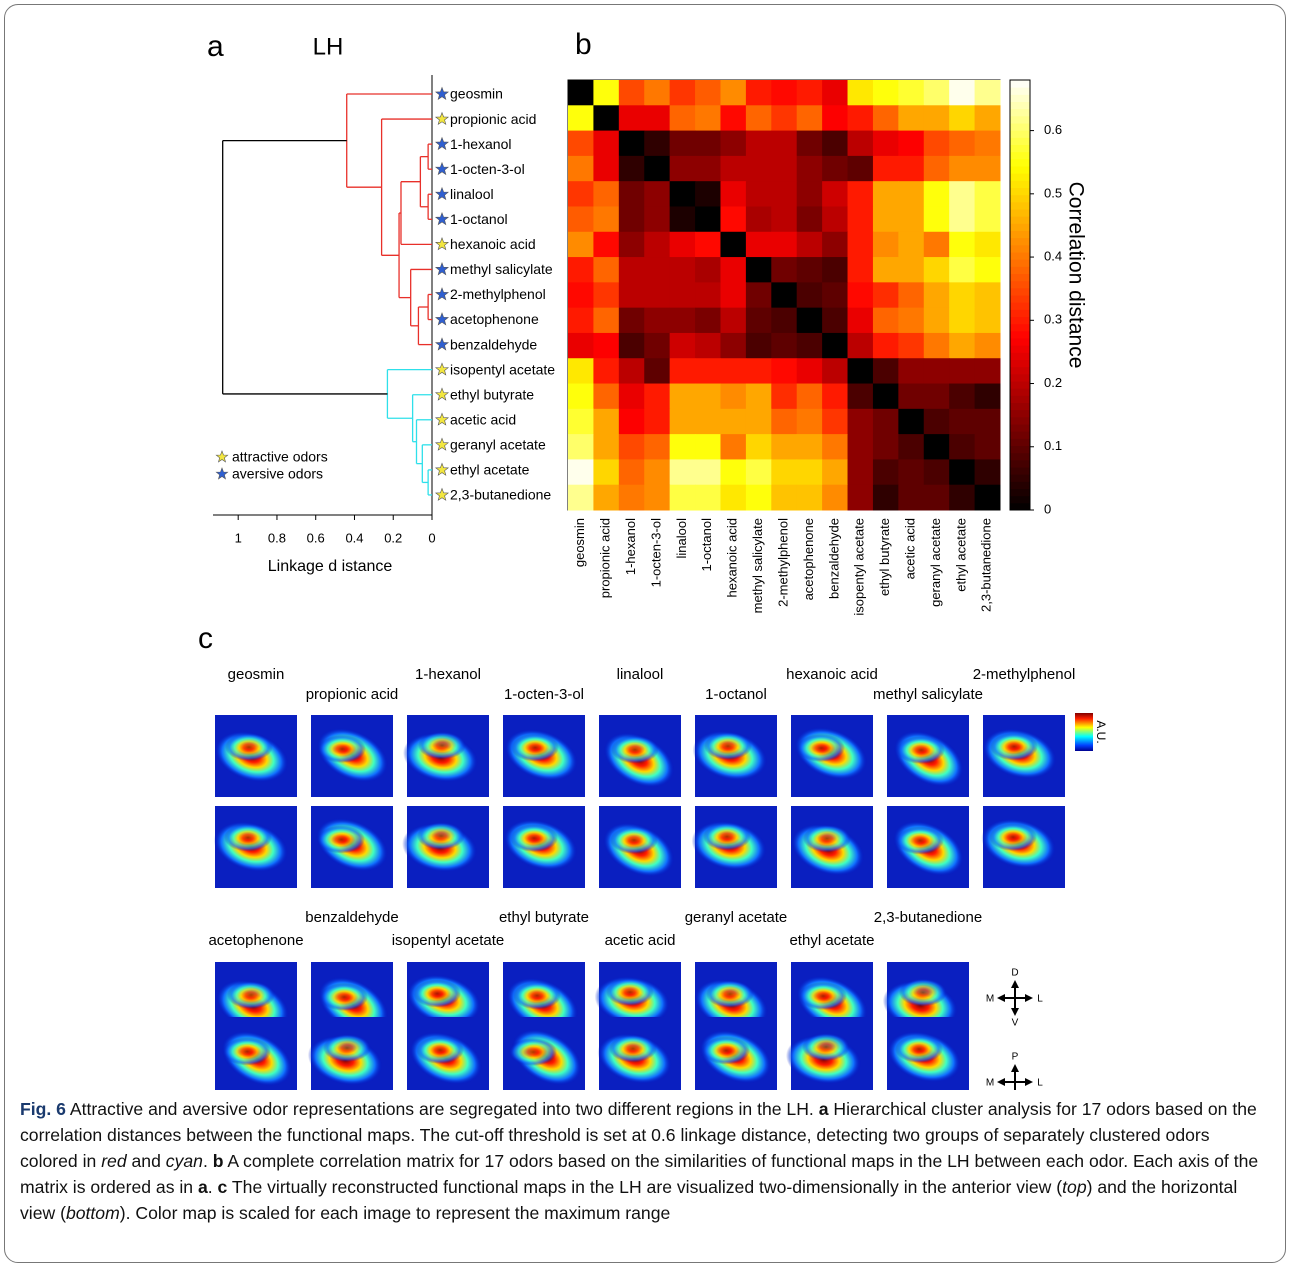 The width and height of the screenshot is (1292, 1269). I want to click on map-colorbar-label: A.U., so click(1101, 731).